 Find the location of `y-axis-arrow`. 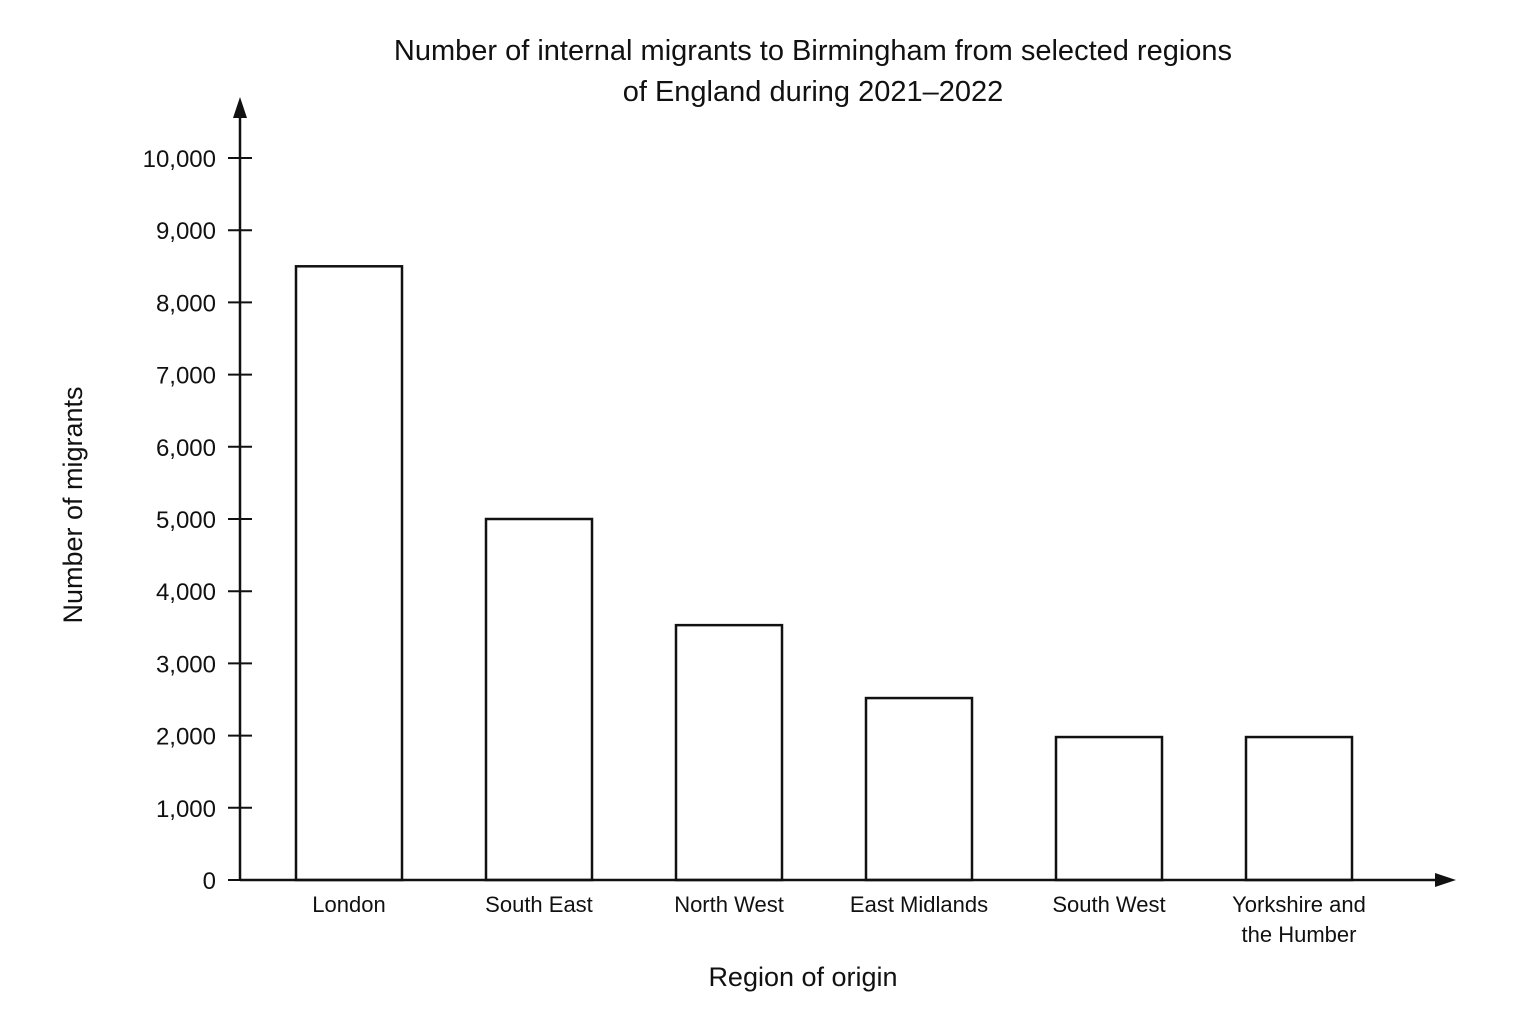

y-axis-arrow is located at coordinates (240, 107).